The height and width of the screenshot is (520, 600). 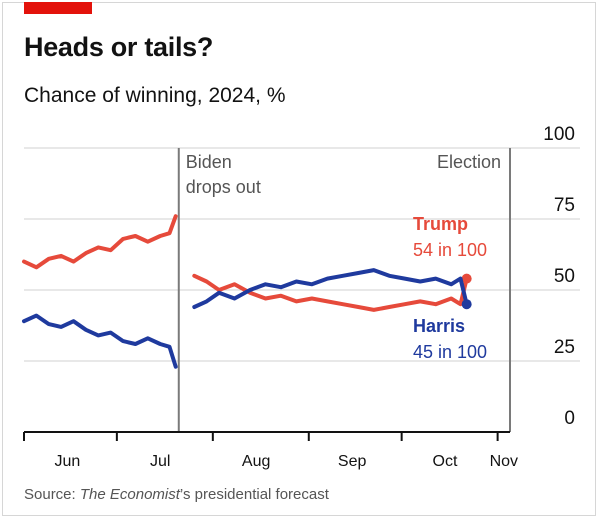 I want to click on source-suffix: ’s presidential forecast, so click(x=254, y=494).